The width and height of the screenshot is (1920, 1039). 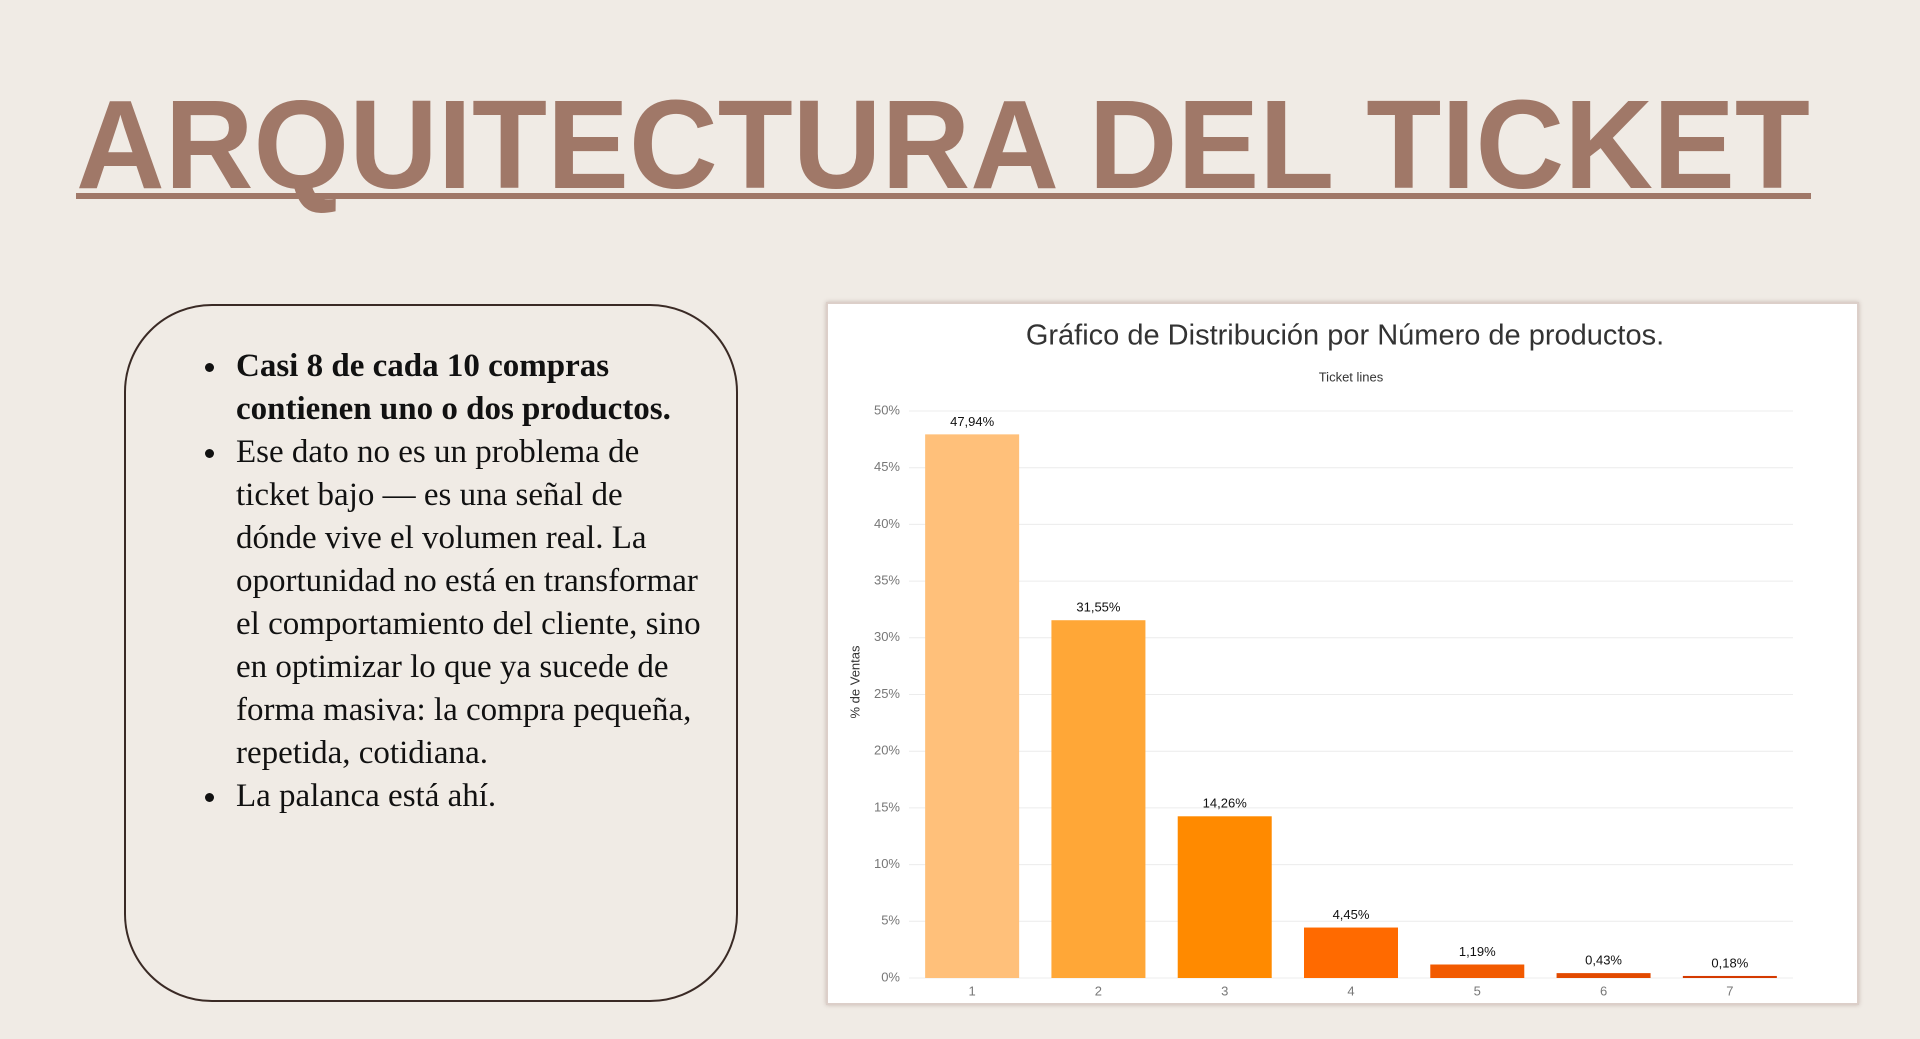 What do you see at coordinates (1350, 990) in the screenshot?
I see `x-tick-label: 4` at bounding box center [1350, 990].